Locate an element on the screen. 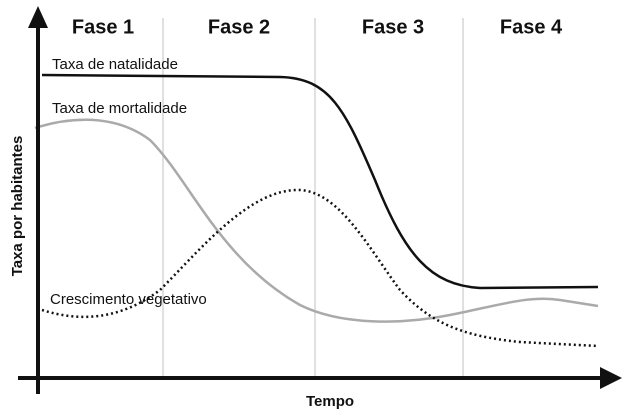 The image size is (624, 412). phase-label: Fase 3 is located at coordinates (393, 27).